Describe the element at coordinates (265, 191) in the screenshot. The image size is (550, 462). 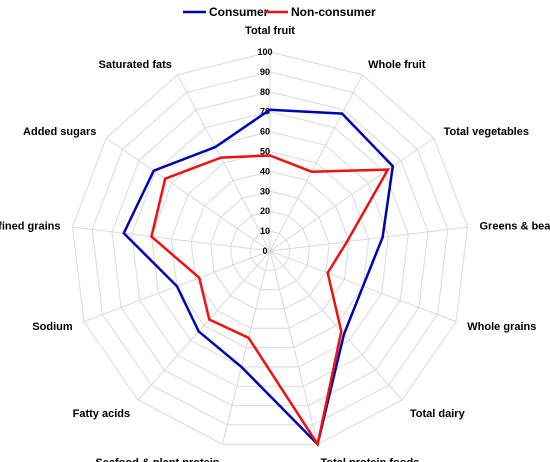
I see `tick-label-30: 30` at that location.